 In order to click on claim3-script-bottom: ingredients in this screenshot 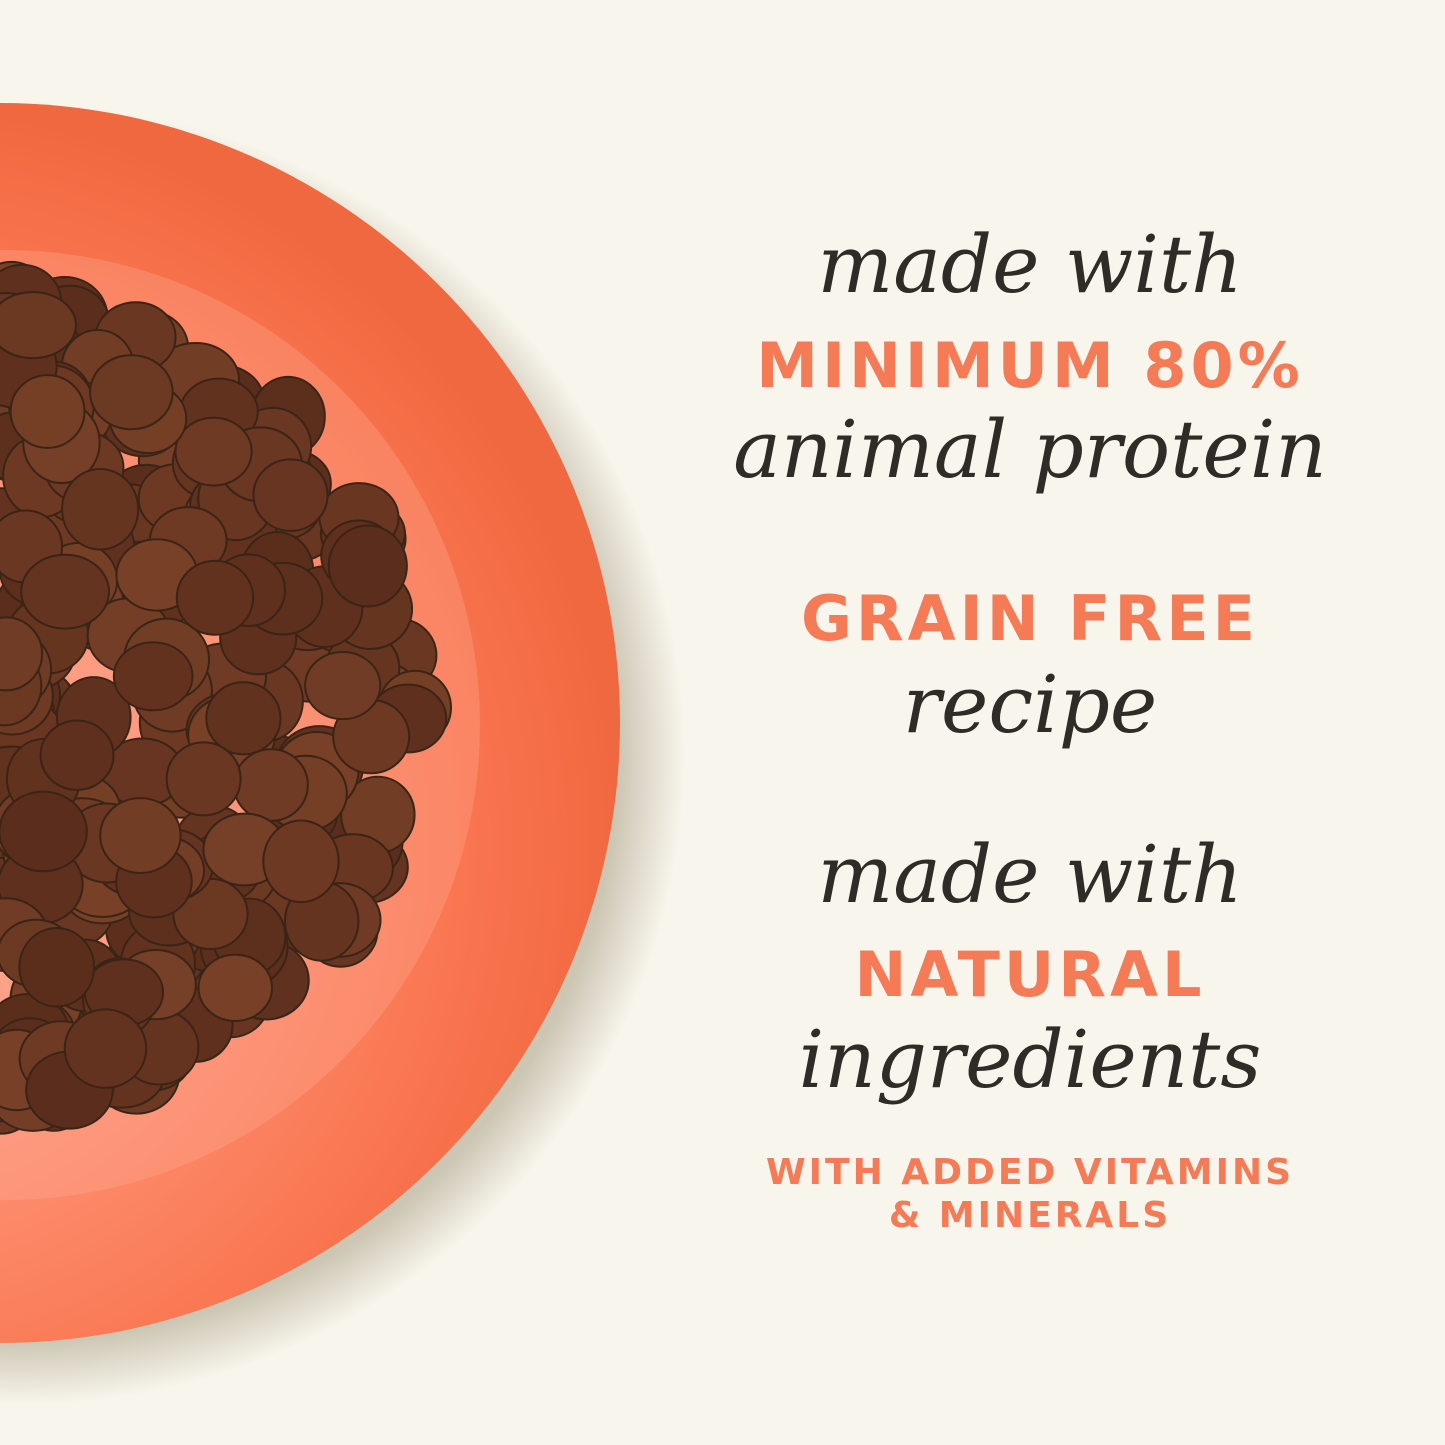, I will do `click(1030, 1059)`.